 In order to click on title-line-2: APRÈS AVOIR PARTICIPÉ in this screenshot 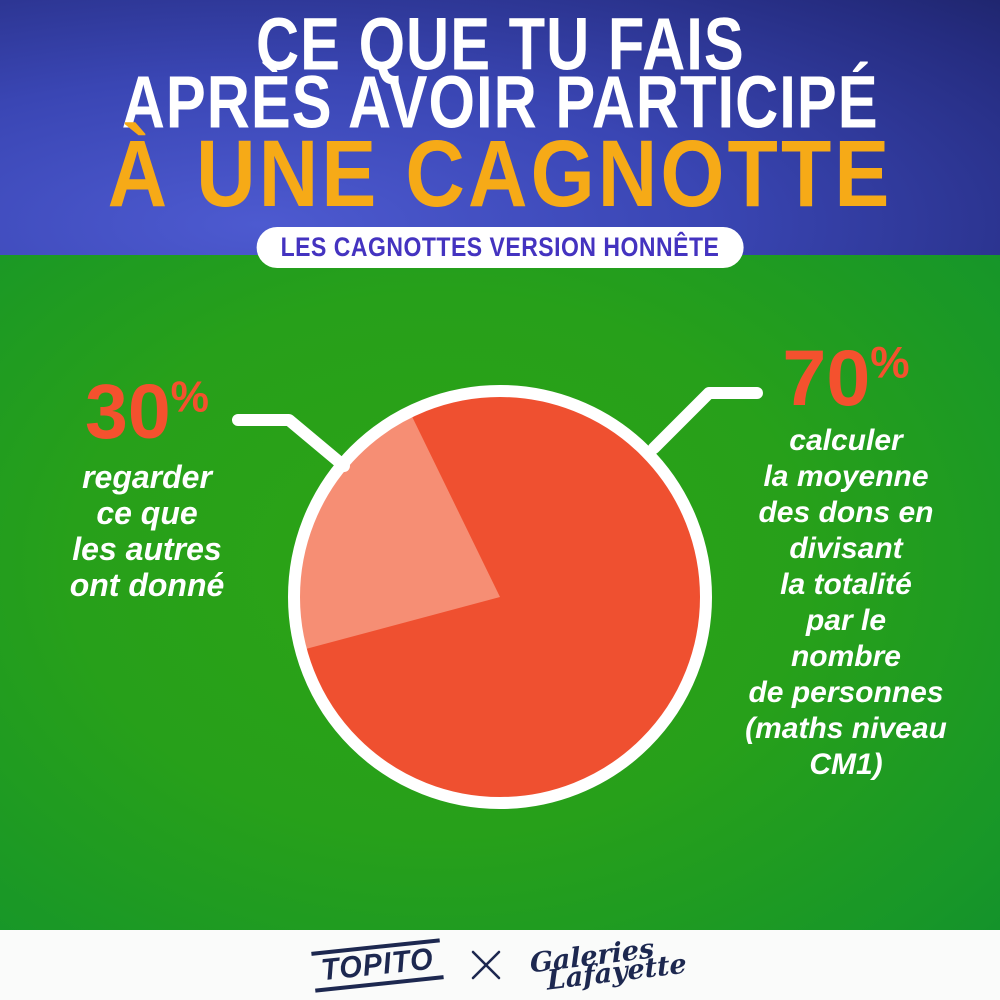, I will do `click(500, 102)`.